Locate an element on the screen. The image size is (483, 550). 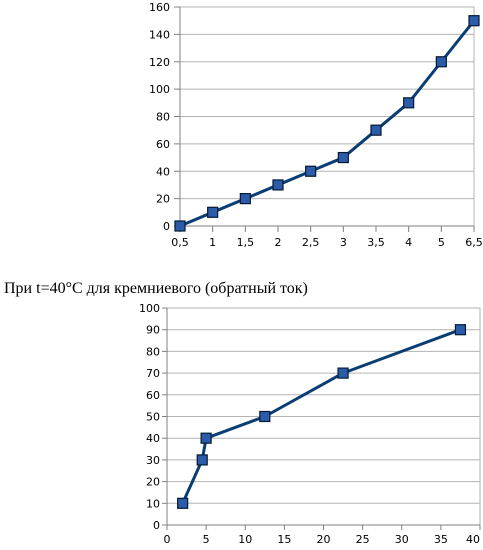
x-tick-label: 20 is located at coordinates (324, 539).